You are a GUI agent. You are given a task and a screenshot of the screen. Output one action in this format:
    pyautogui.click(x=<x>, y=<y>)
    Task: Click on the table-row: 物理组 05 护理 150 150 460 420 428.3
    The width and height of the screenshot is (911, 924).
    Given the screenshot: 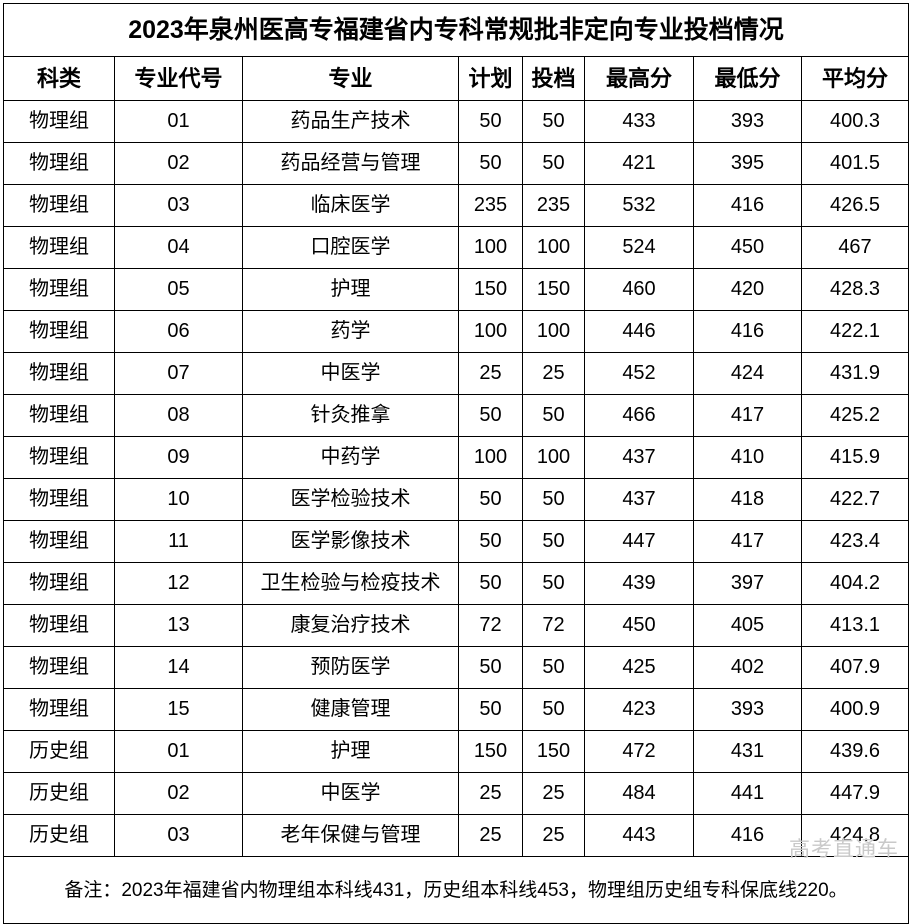 What is the action you would take?
    pyautogui.click(x=456, y=289)
    